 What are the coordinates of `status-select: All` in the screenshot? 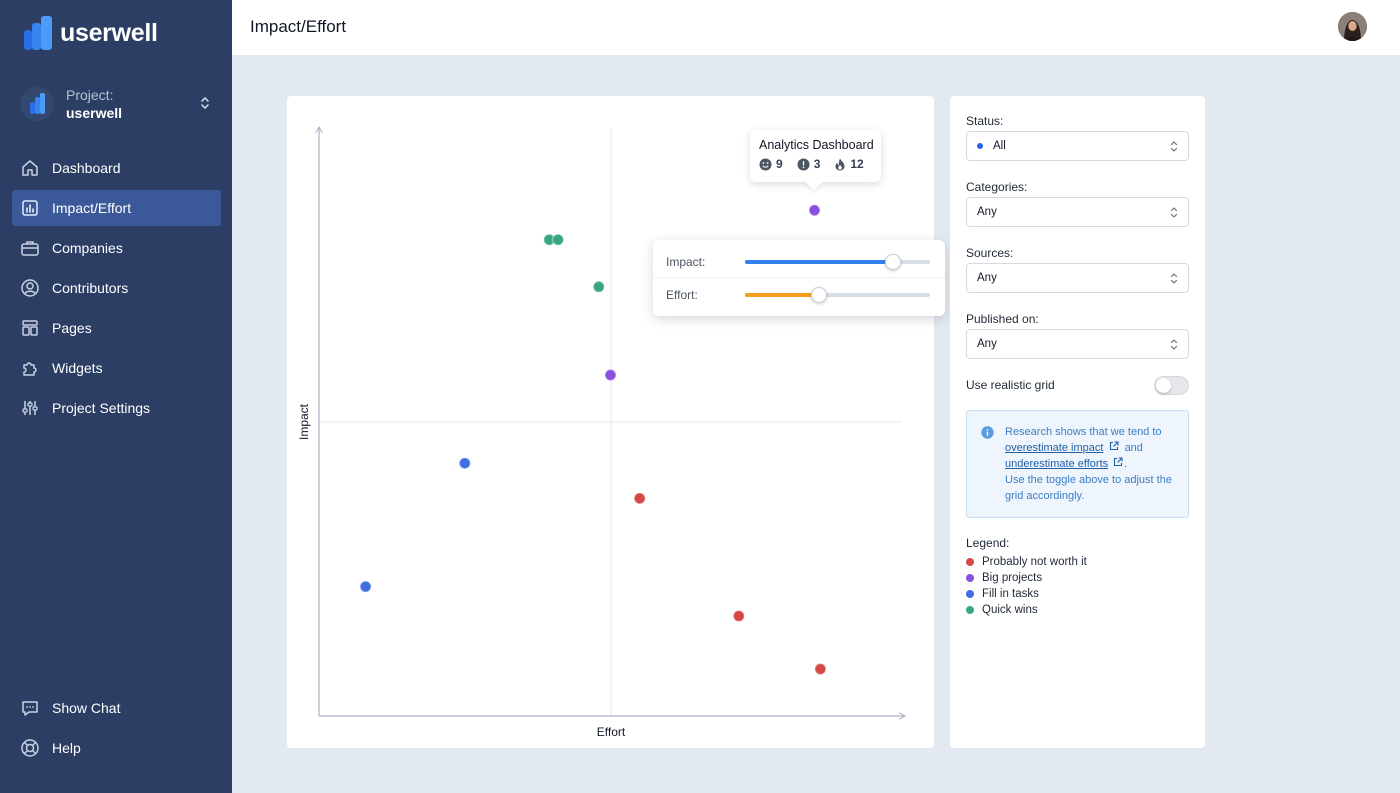 It's located at (1077, 146).